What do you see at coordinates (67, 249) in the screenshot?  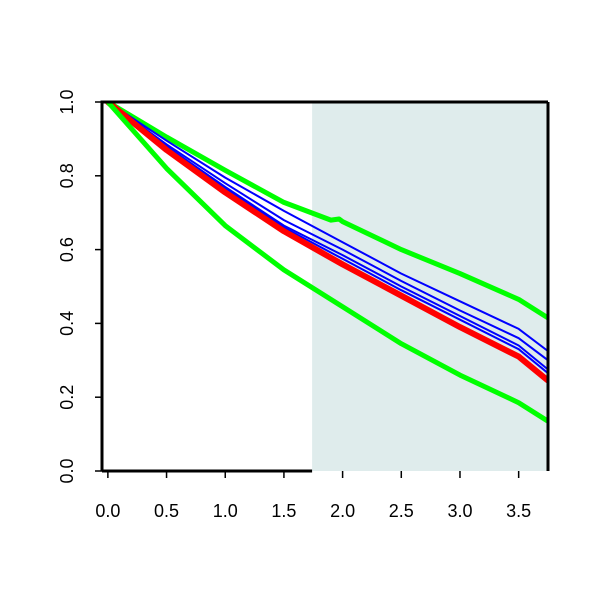 I see `y-tick-label: 0.6` at bounding box center [67, 249].